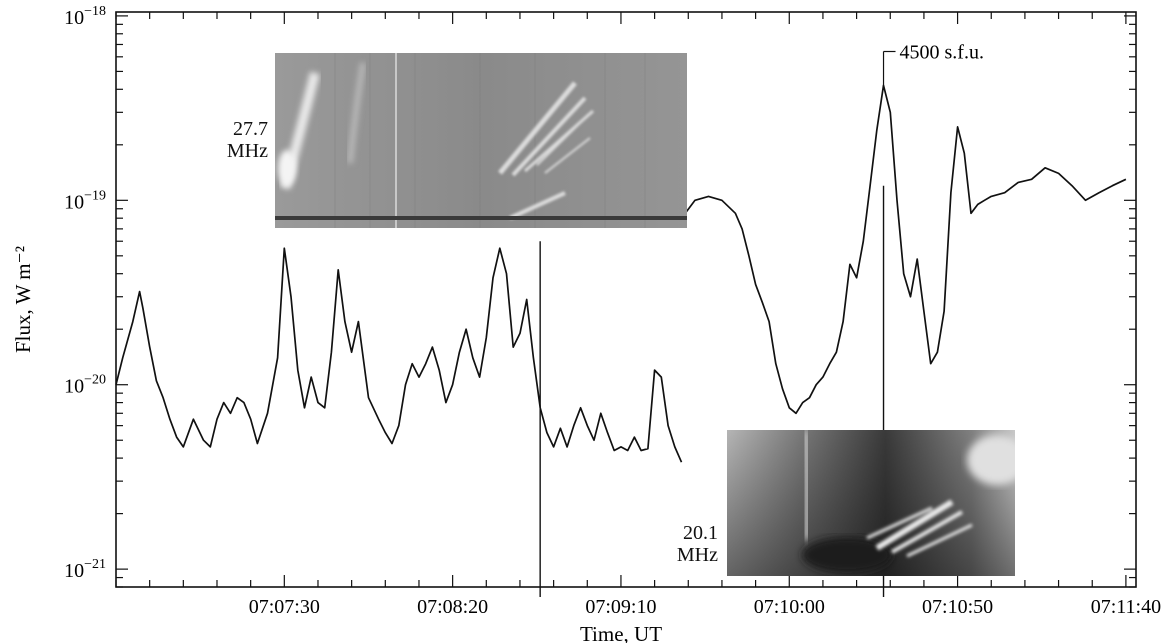  What do you see at coordinates (942, 52) in the screenshot?
I see `peak-annotation: 4500 s.f.u.` at bounding box center [942, 52].